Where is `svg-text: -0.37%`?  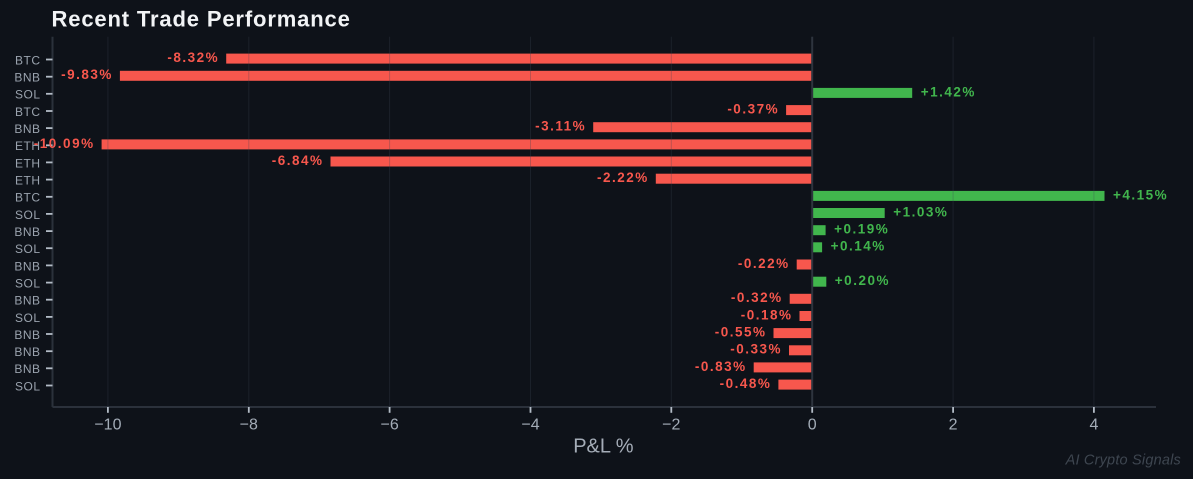
svg-text: -0.37% is located at coordinates (753, 109).